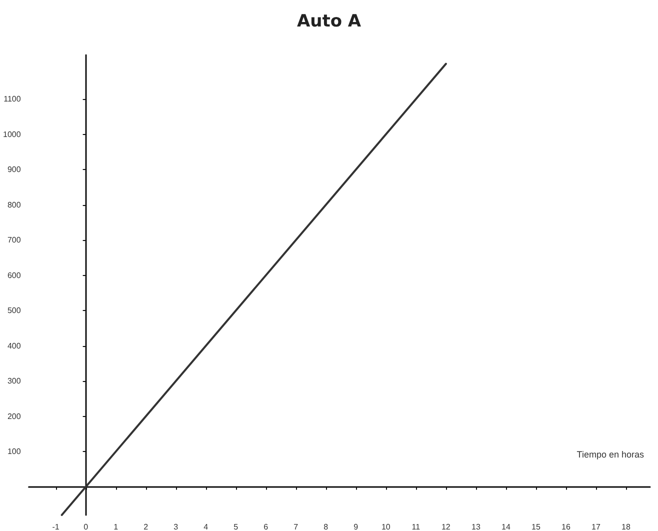  I want to click on x-tick-label: 3, so click(176, 526).